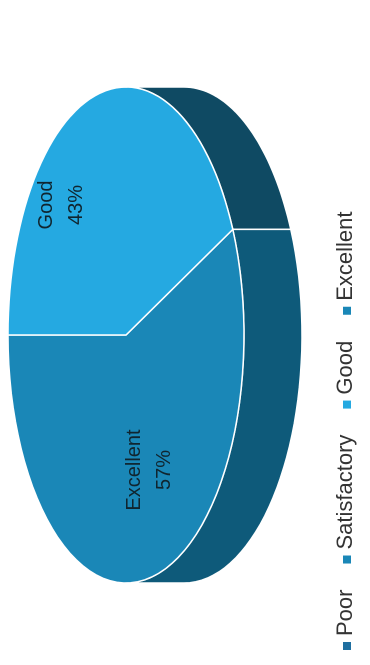 This screenshot has height=665, width=370. Describe the element at coordinates (76, 205) in the screenshot. I see `slice-percent-good: 43%` at that location.